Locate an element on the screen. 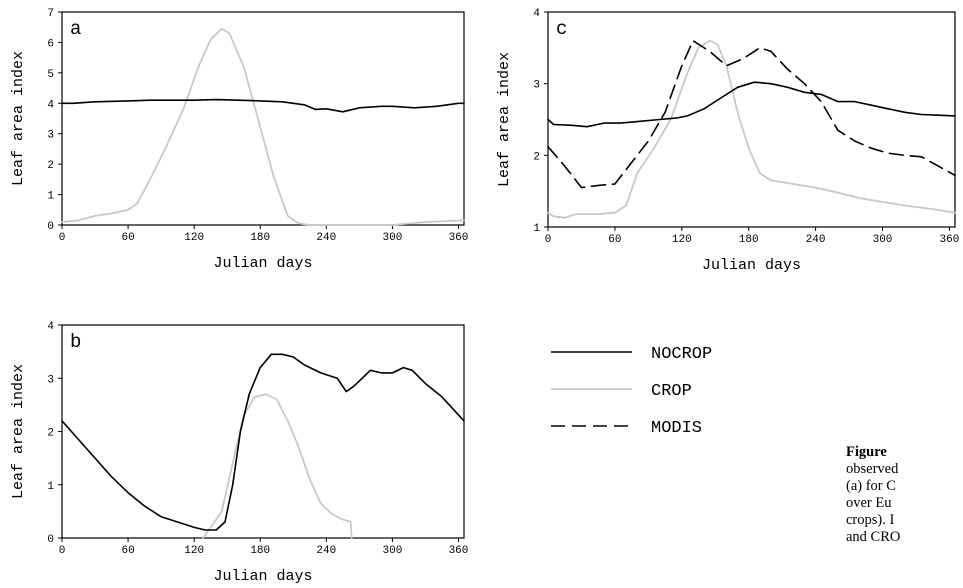  caption-line: observed is located at coordinates (872, 469).